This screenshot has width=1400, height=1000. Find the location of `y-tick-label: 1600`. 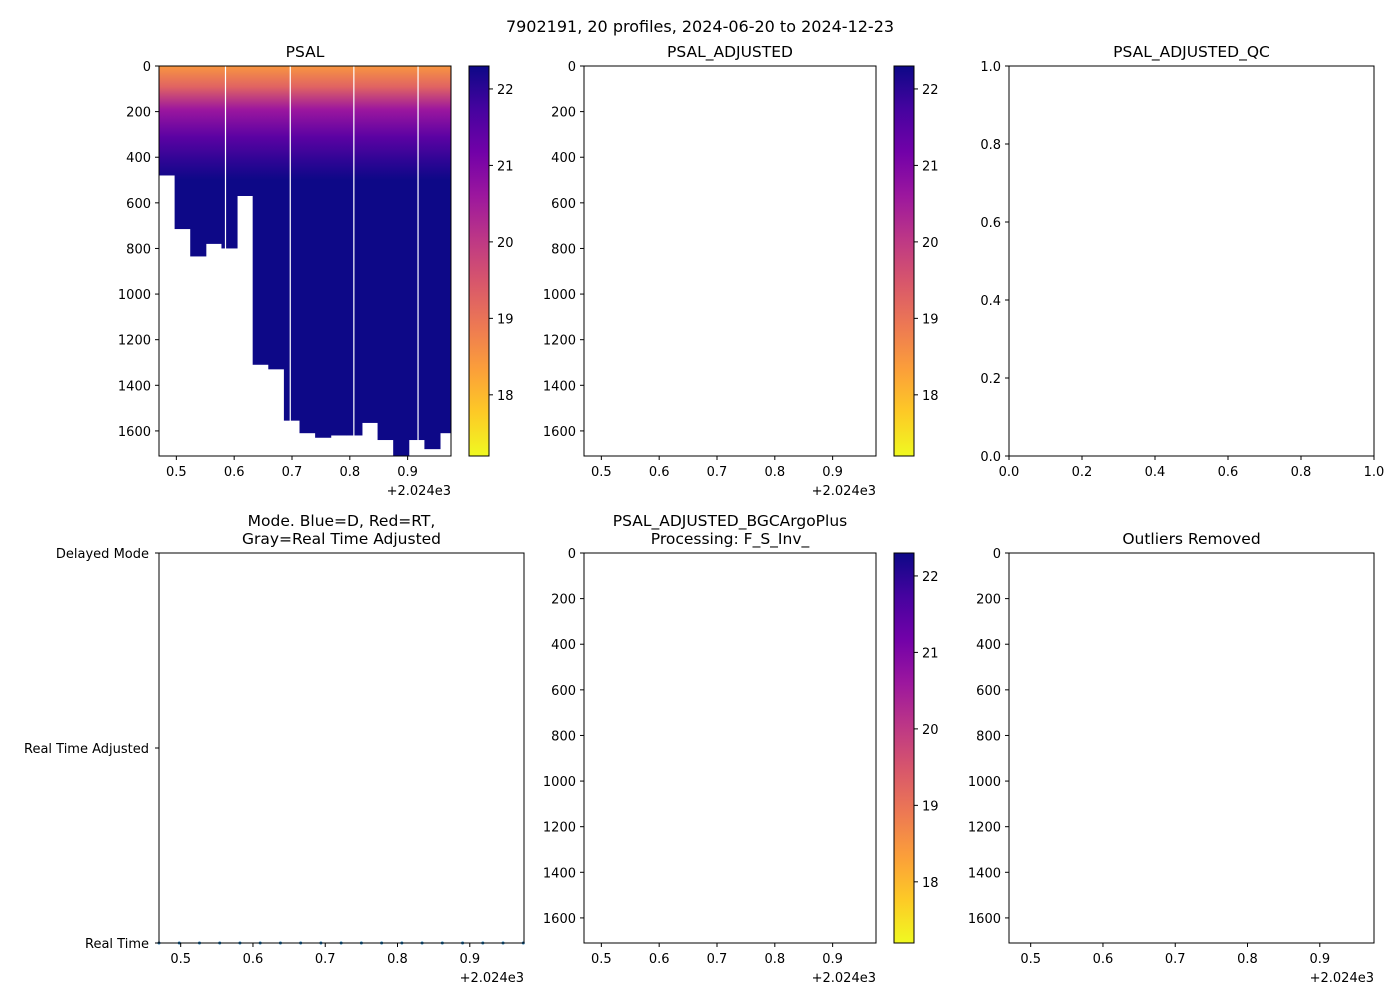

y-tick-label: 1600 is located at coordinates (134, 432).